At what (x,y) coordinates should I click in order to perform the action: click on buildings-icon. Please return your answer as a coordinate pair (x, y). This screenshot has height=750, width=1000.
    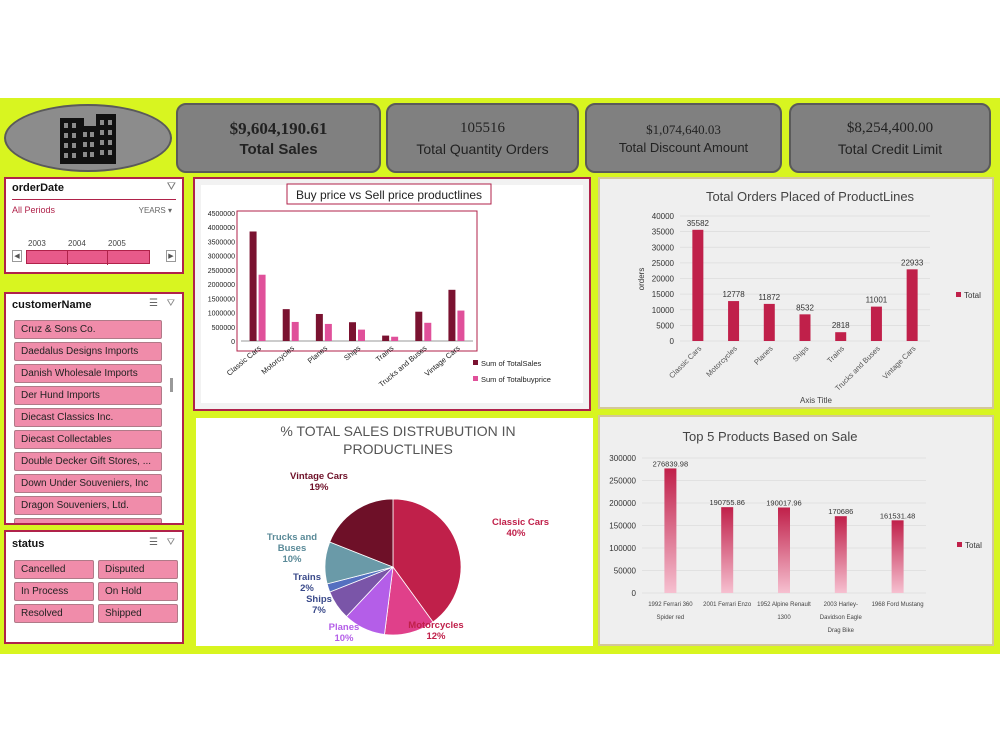
    Looking at the image, I should click on (88, 139).